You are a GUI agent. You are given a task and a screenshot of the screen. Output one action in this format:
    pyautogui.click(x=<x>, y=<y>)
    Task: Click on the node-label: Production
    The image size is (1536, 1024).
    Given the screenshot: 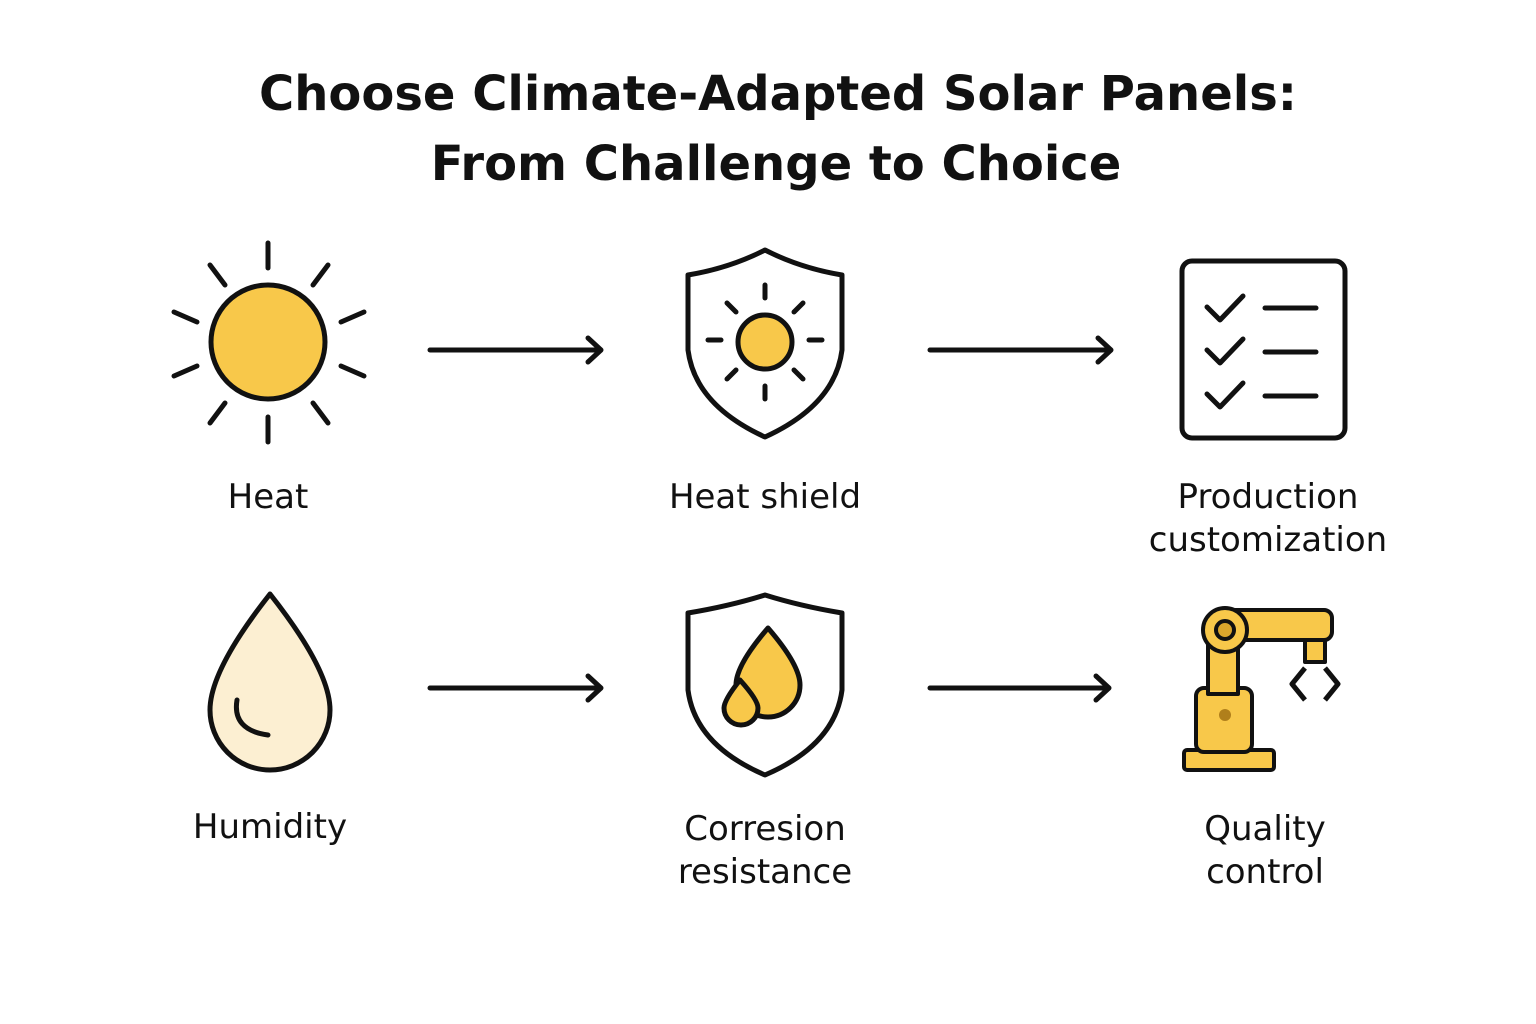 What is the action you would take?
    pyautogui.click(x=1268, y=497)
    